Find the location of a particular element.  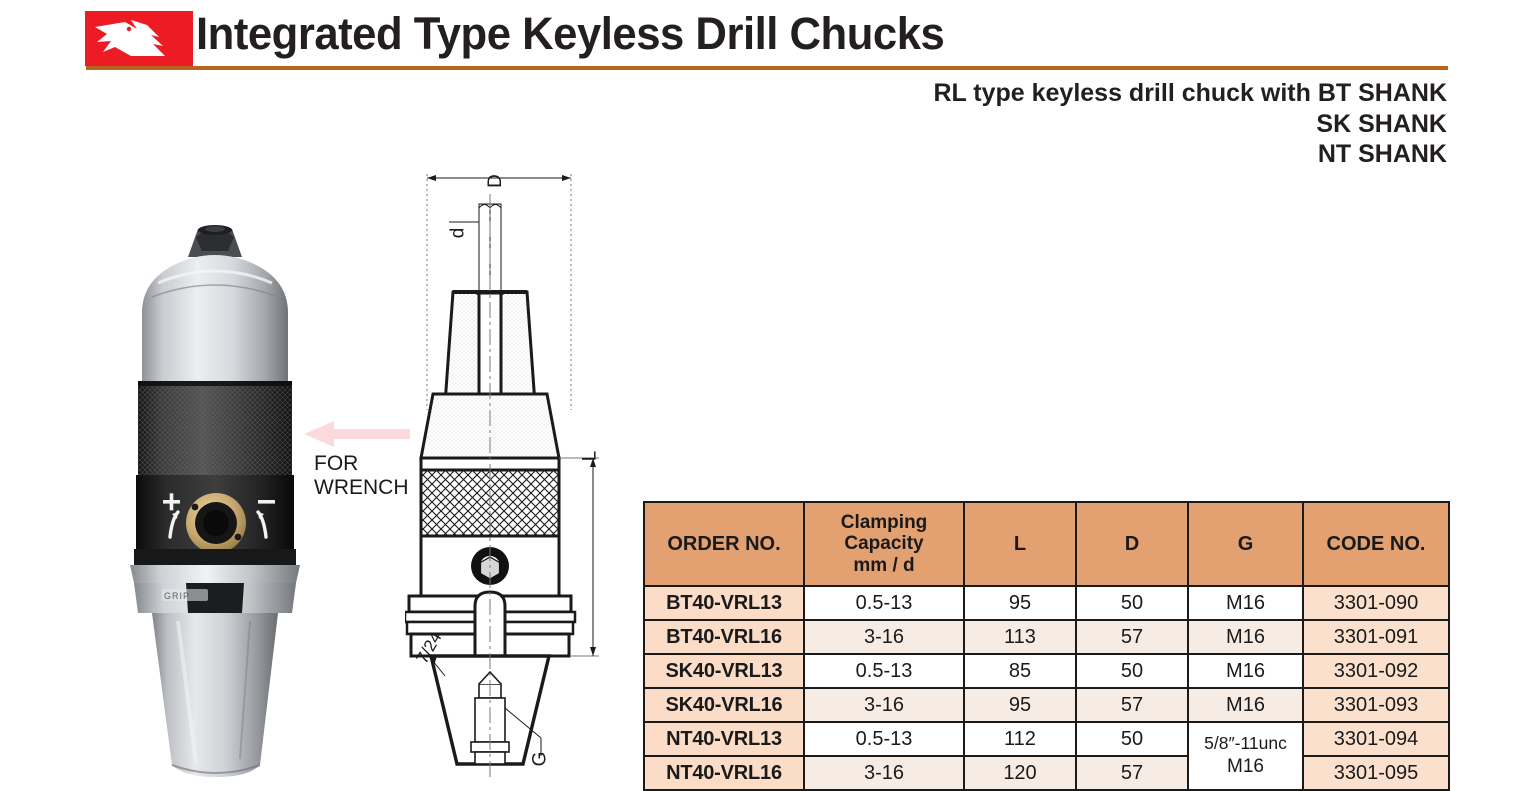

cell-l: 85 is located at coordinates (1020, 671).